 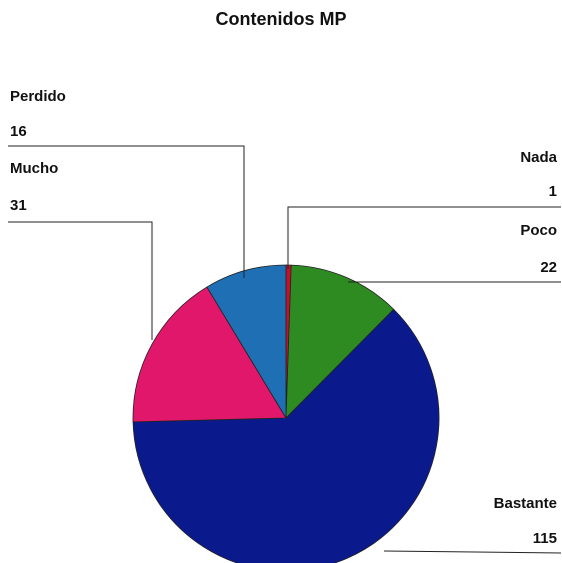 I want to click on leader-line-mucho, so click(x=80, y=280).